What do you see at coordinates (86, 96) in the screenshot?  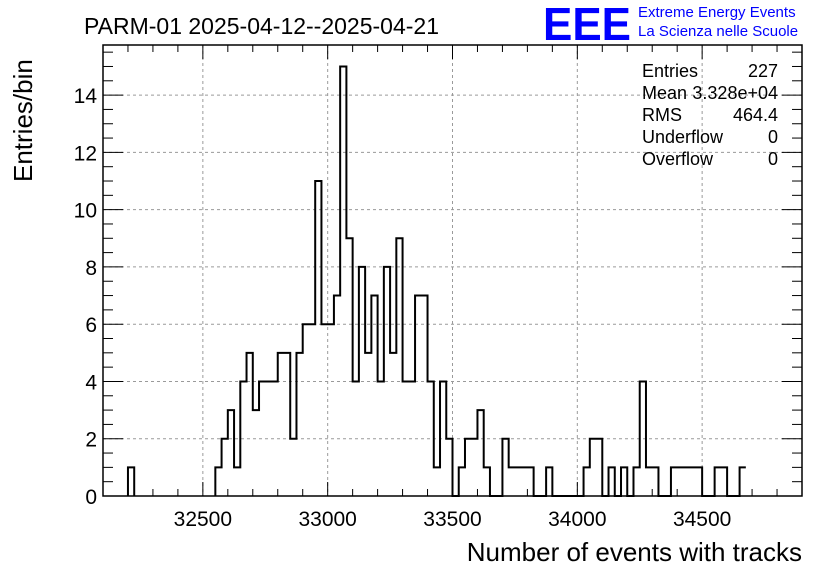 I see `y-tick-label: 14` at bounding box center [86, 96].